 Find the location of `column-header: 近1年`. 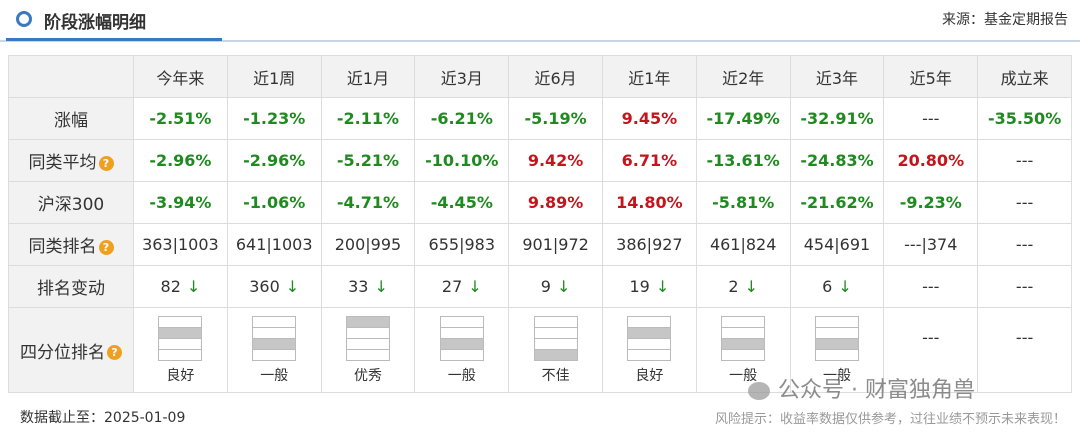

column-header: 近1年 is located at coordinates (649, 76).